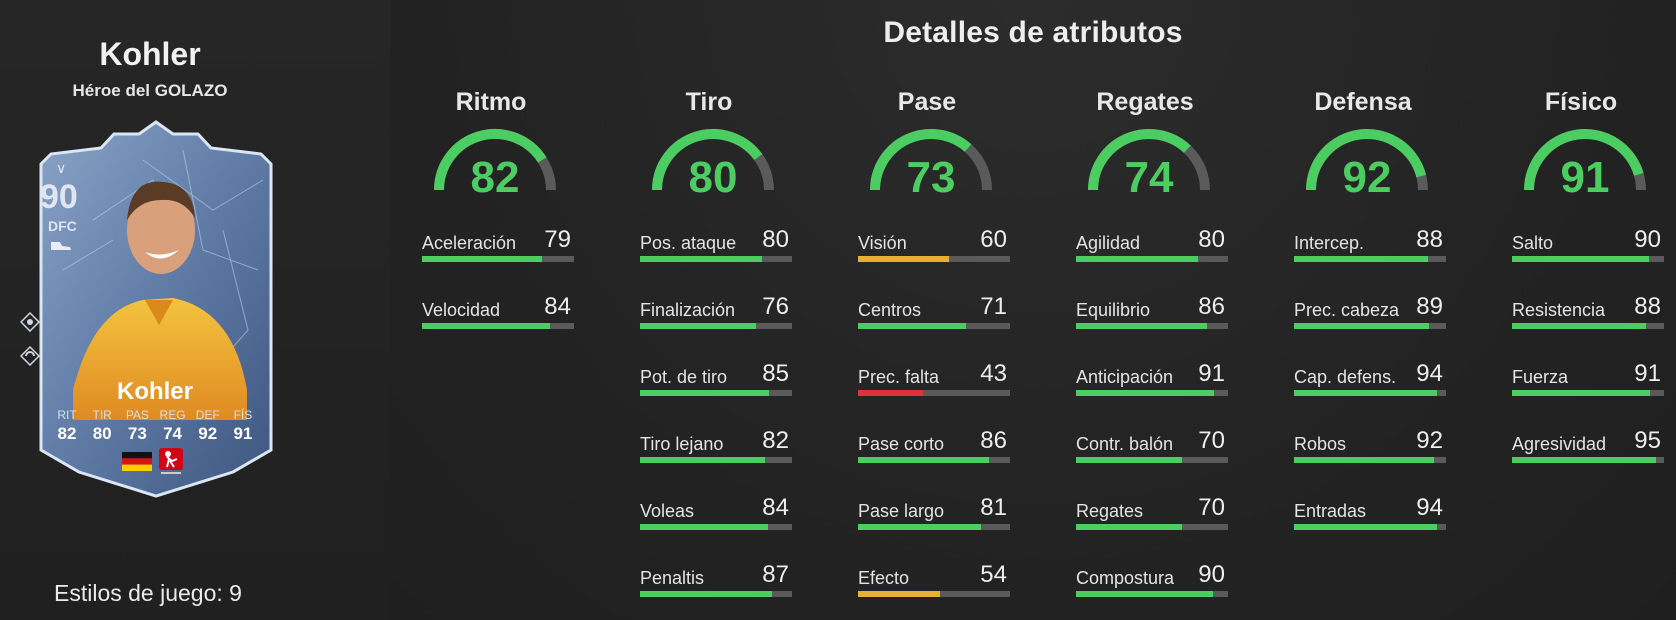  I want to click on stat-label: Agilidad, so click(1108, 243).